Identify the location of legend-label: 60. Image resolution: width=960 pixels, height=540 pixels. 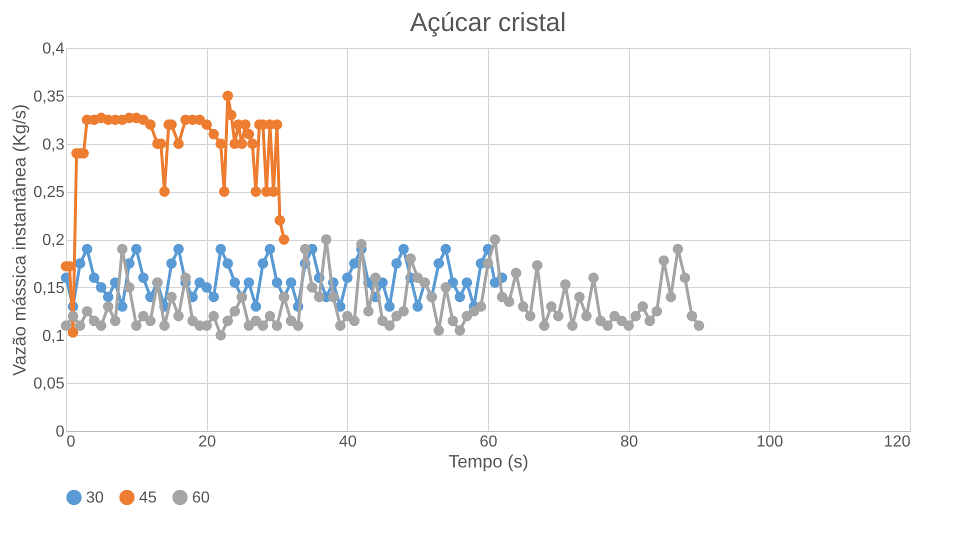
(201, 497).